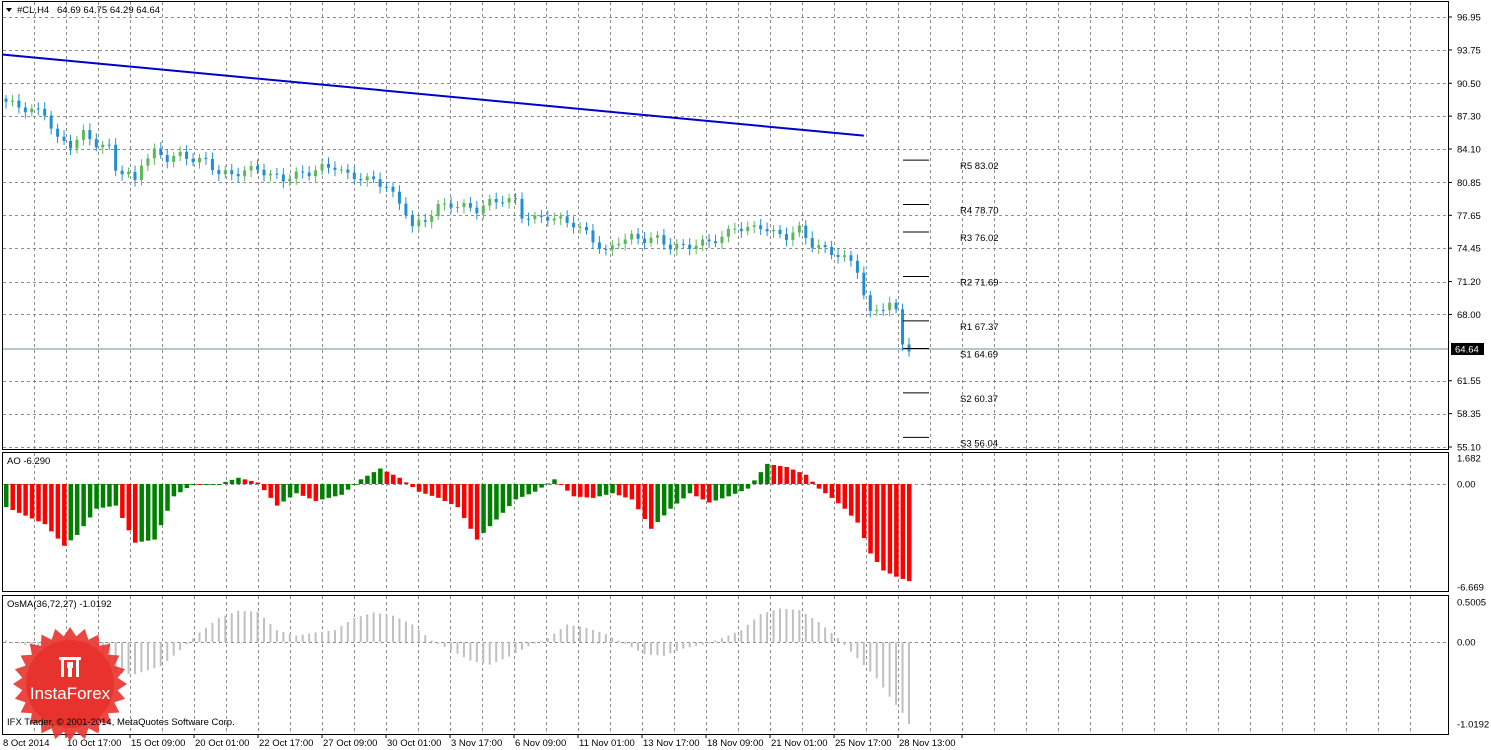  What do you see at coordinates (458, 522) in the screenshot?
I see `ao-histogram` at bounding box center [458, 522].